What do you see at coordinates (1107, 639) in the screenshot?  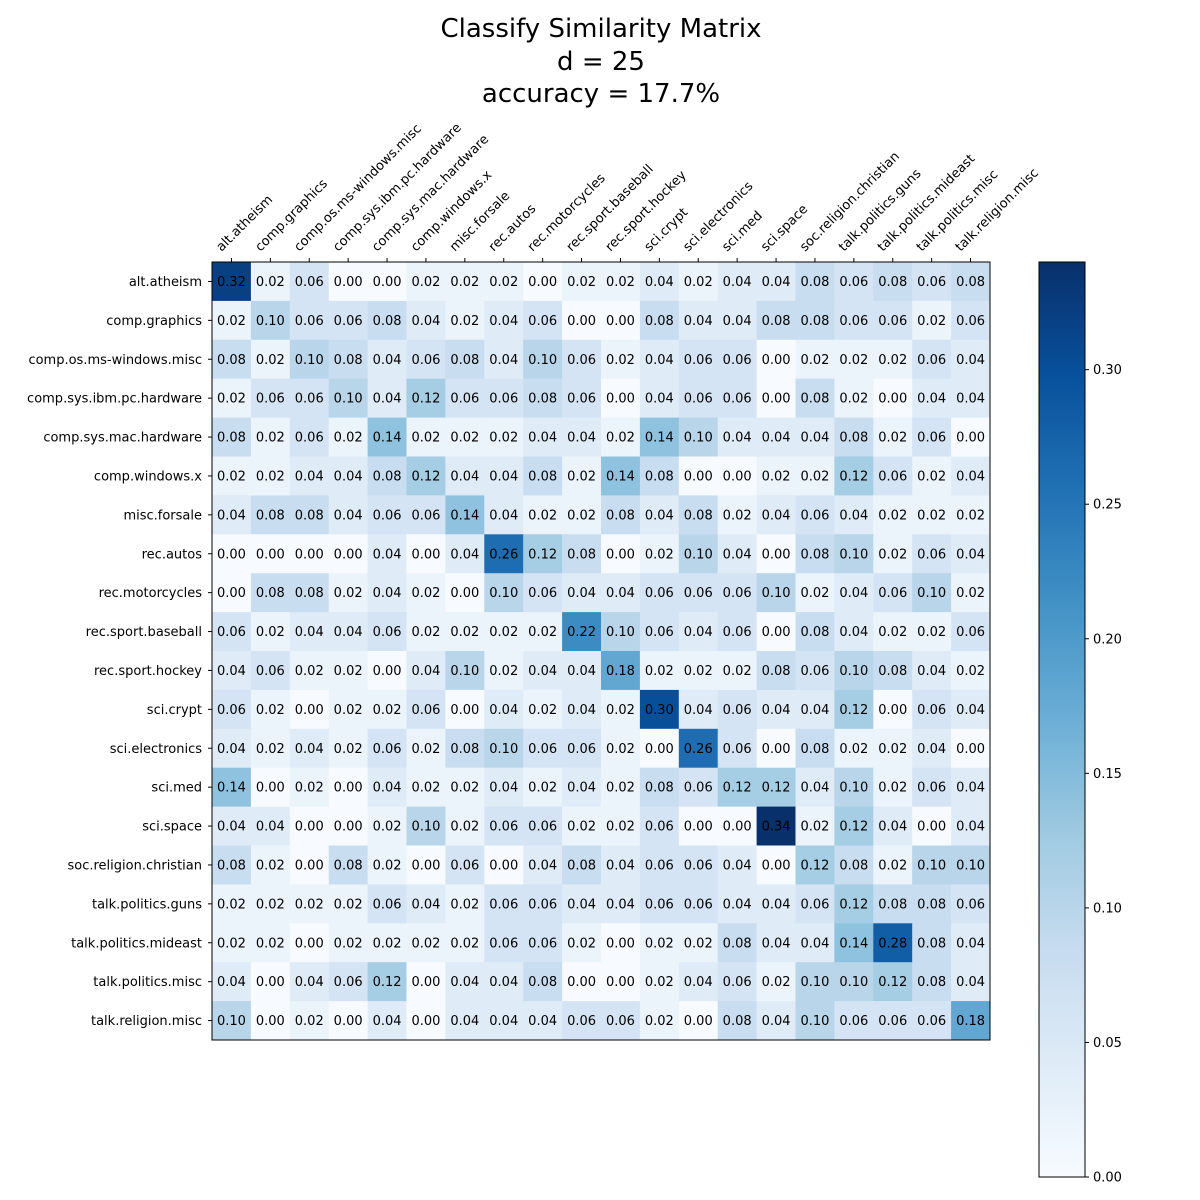 I see `colorbar-tick-label: 0.20` at bounding box center [1107, 639].